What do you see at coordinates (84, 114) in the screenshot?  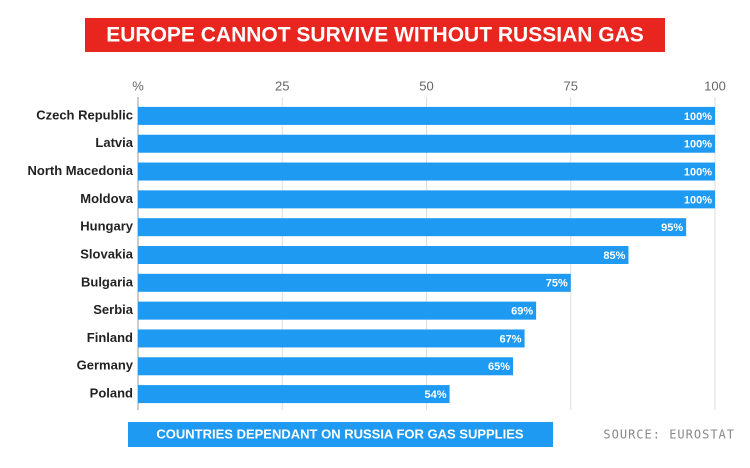 I see `category-label: Czech Republic` at bounding box center [84, 114].